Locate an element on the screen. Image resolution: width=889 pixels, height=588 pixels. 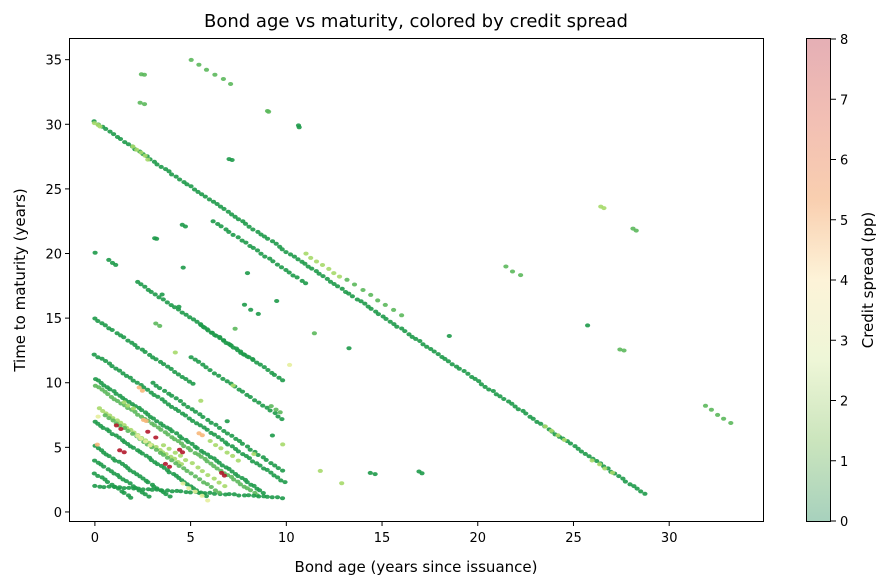
x-axis-label: Bond age (years since issuance) is located at coordinates (416, 567).